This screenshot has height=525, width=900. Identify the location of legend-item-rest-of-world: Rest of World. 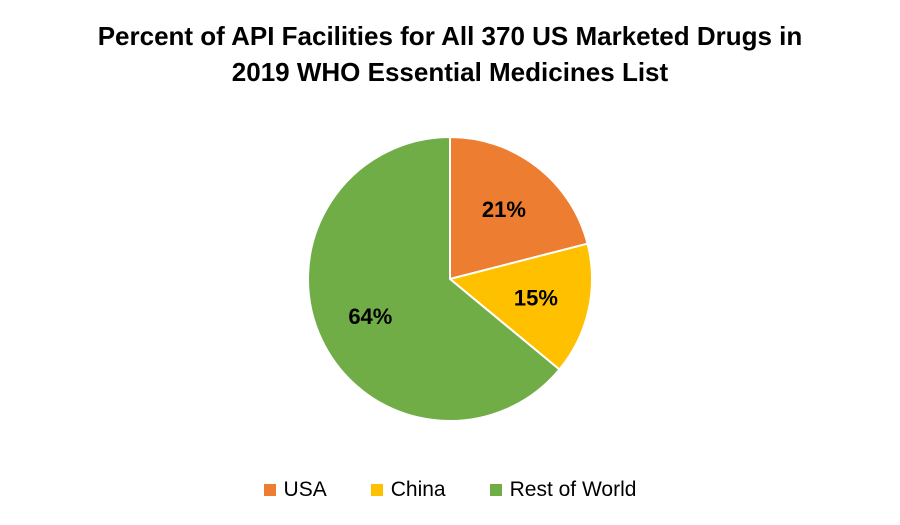
(563, 490).